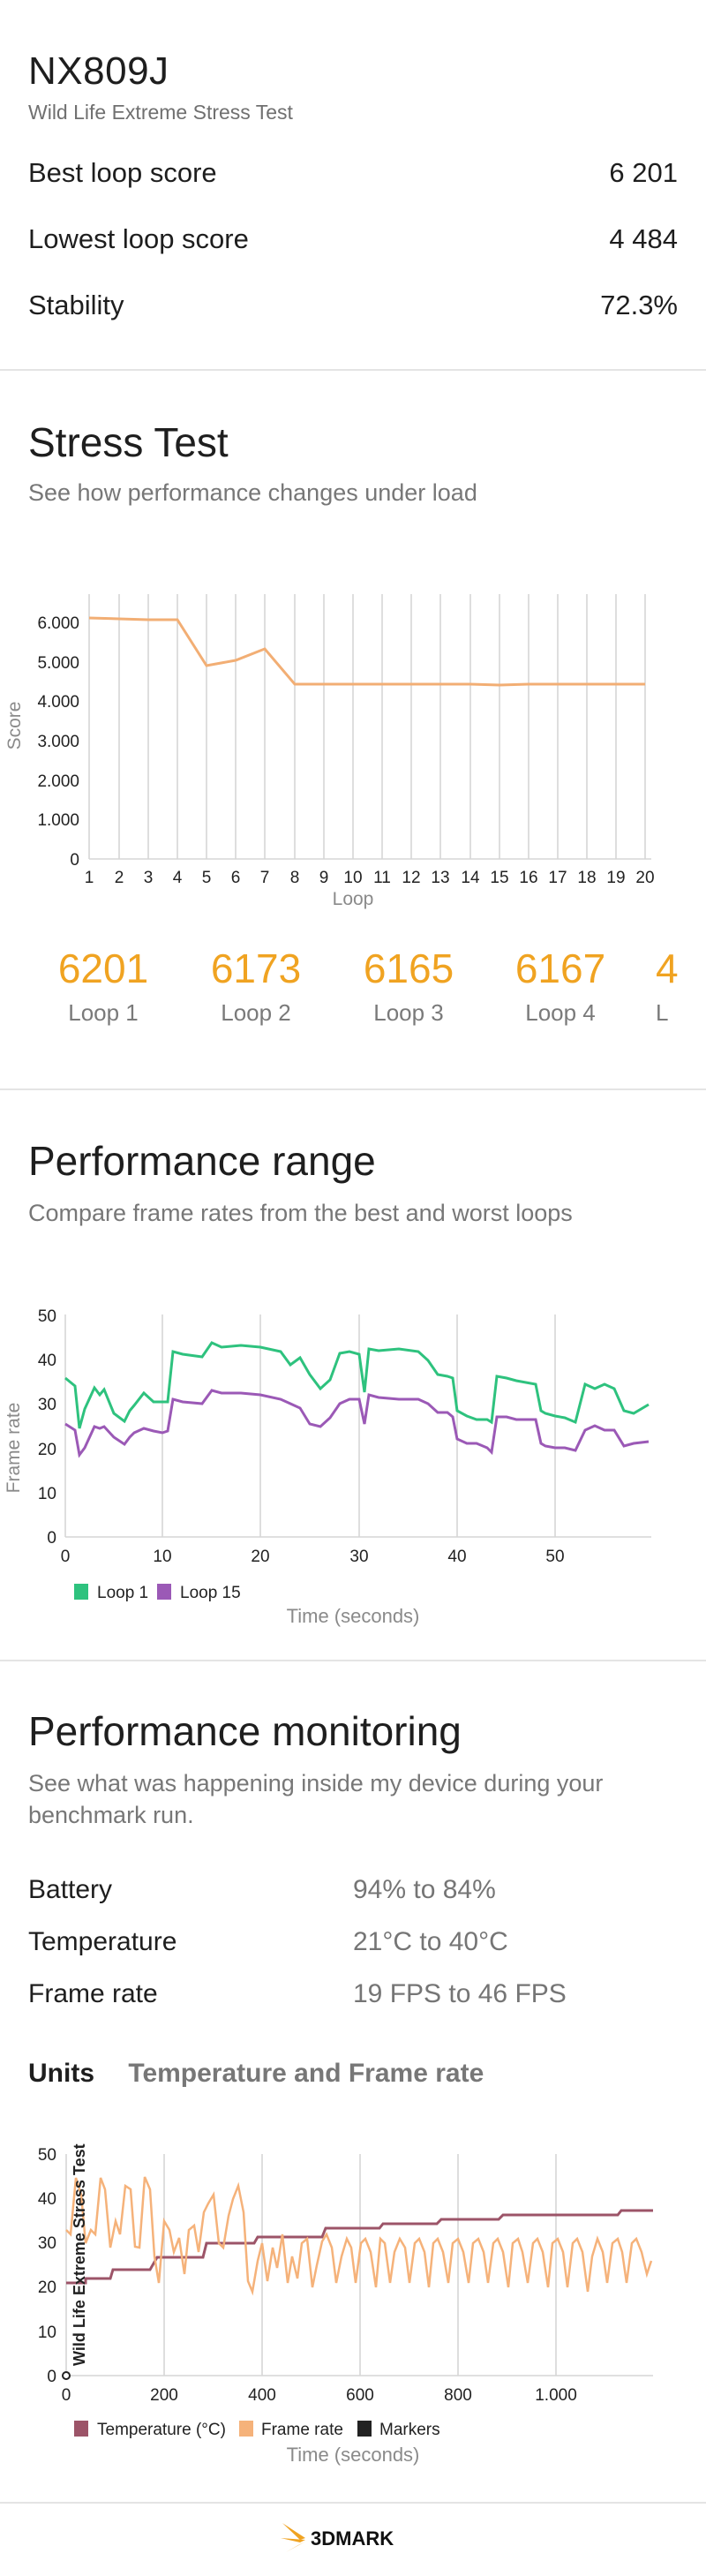 This screenshot has height=2576, width=706. Describe the element at coordinates (499, 878) in the screenshot. I see `svg-text: 15` at that location.